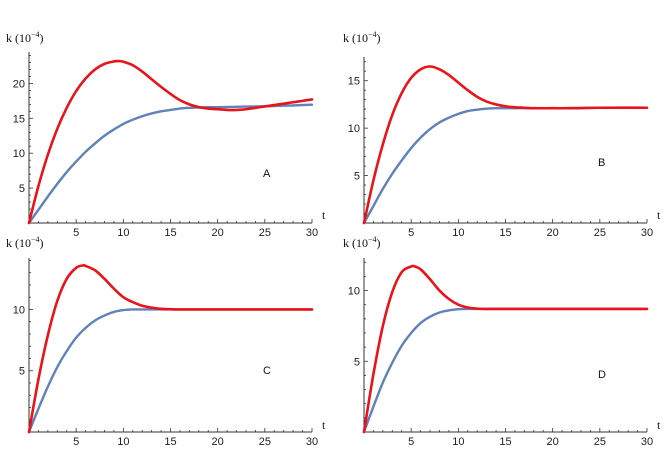 The width and height of the screenshot is (670, 474). What do you see at coordinates (602, 375) in the screenshot?
I see `panel-label: D` at bounding box center [602, 375].